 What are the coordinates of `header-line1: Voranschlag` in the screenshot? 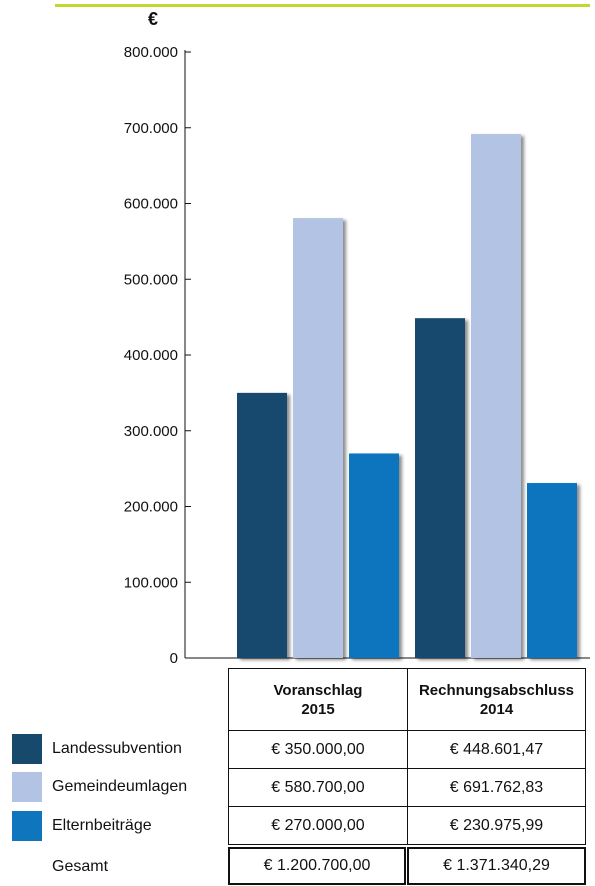 It's located at (318, 690).